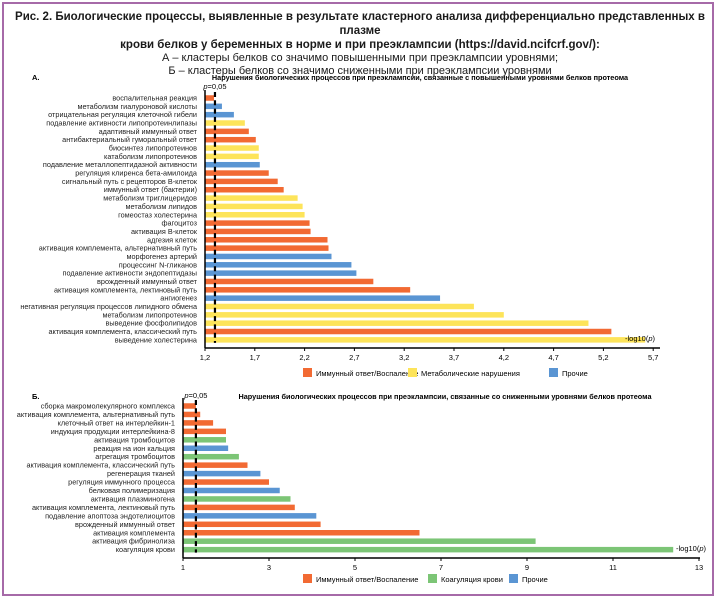 This screenshot has width=720, height=602. What do you see at coordinates (108, 406) in the screenshot?
I see `category-label-b-0: сборка макромолекулярного комплекса` at bounding box center [108, 406].